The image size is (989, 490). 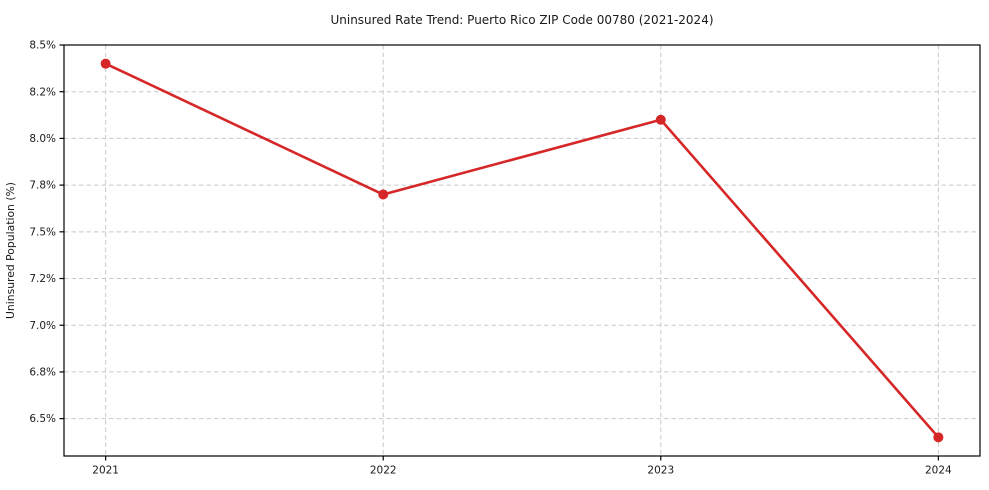 What do you see at coordinates (42, 232) in the screenshot?
I see `y-tick-label: 7.5%` at bounding box center [42, 232].